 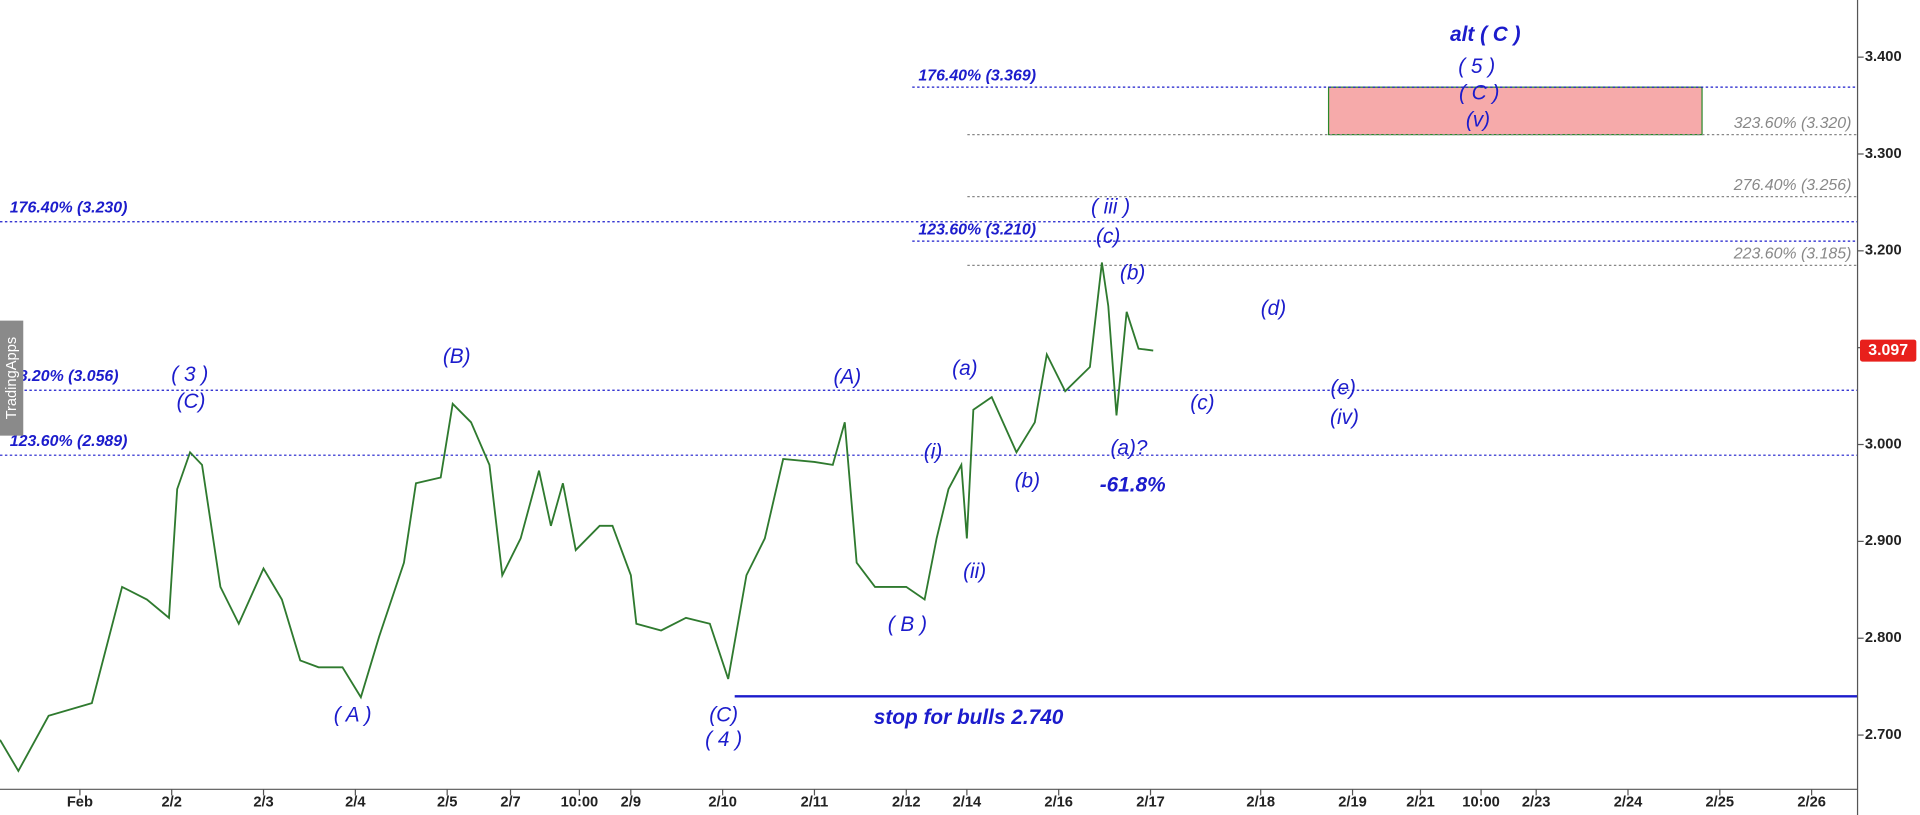 What do you see at coordinates (457, 356) in the screenshot?
I see `wave-label: (B)` at bounding box center [457, 356].